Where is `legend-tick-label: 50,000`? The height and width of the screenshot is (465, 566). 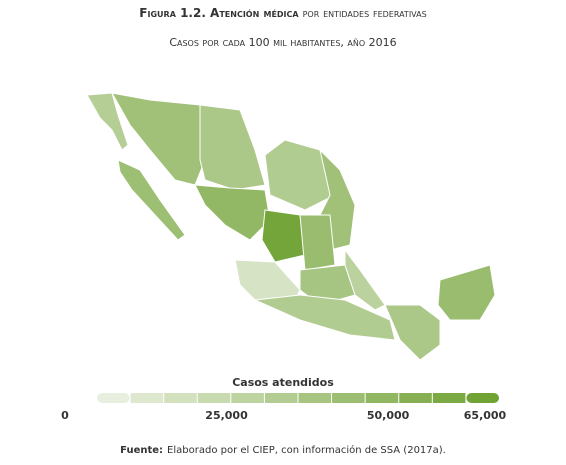
legend-tick-label: 50,000 is located at coordinates (388, 415).